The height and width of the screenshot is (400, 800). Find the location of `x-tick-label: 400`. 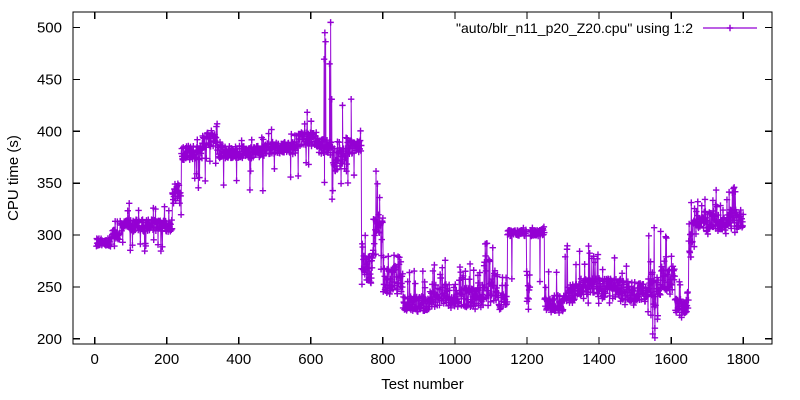

x-tick-label: 400 is located at coordinates (238, 359).